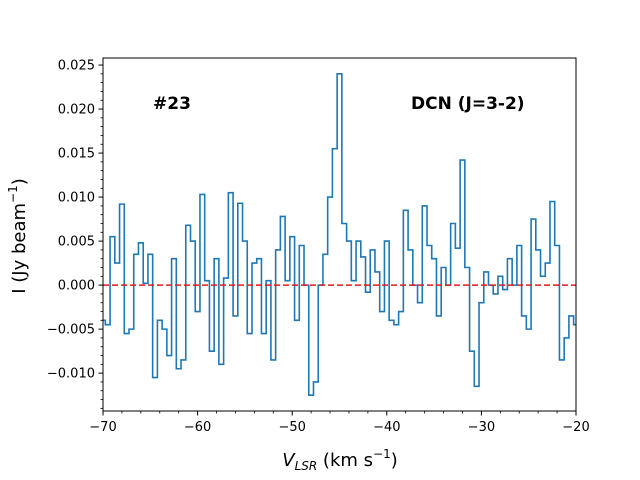  What do you see at coordinates (481, 427) in the screenshot?
I see `x-tick-label: −30` at bounding box center [481, 427].